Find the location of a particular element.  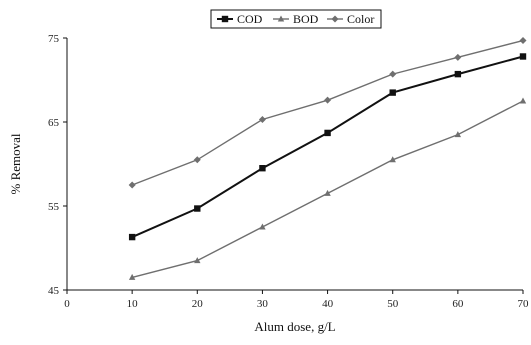

x-tick-label: 60 is located at coordinates (458, 304).